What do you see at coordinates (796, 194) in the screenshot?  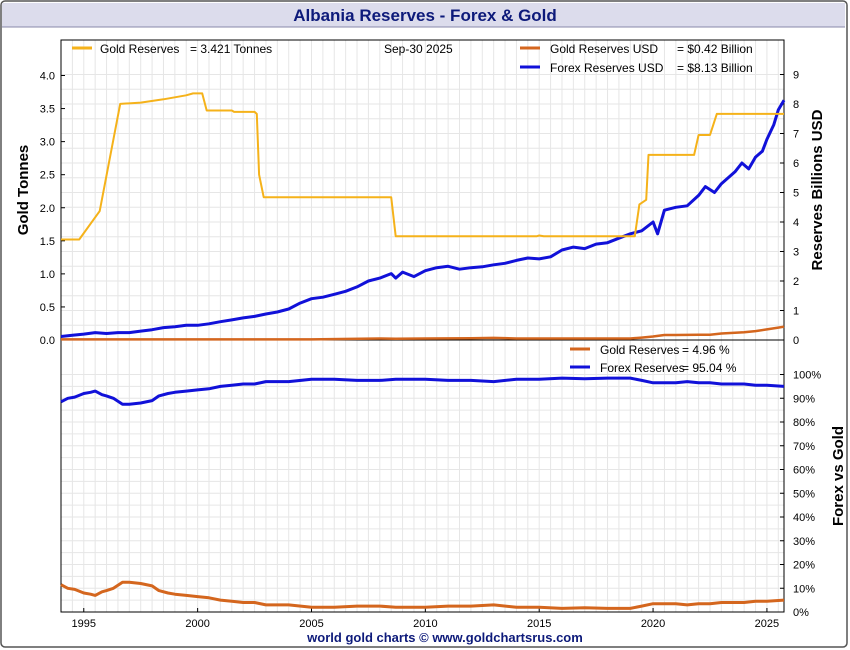 I see `tick-label-right-top: 5` at bounding box center [796, 194].